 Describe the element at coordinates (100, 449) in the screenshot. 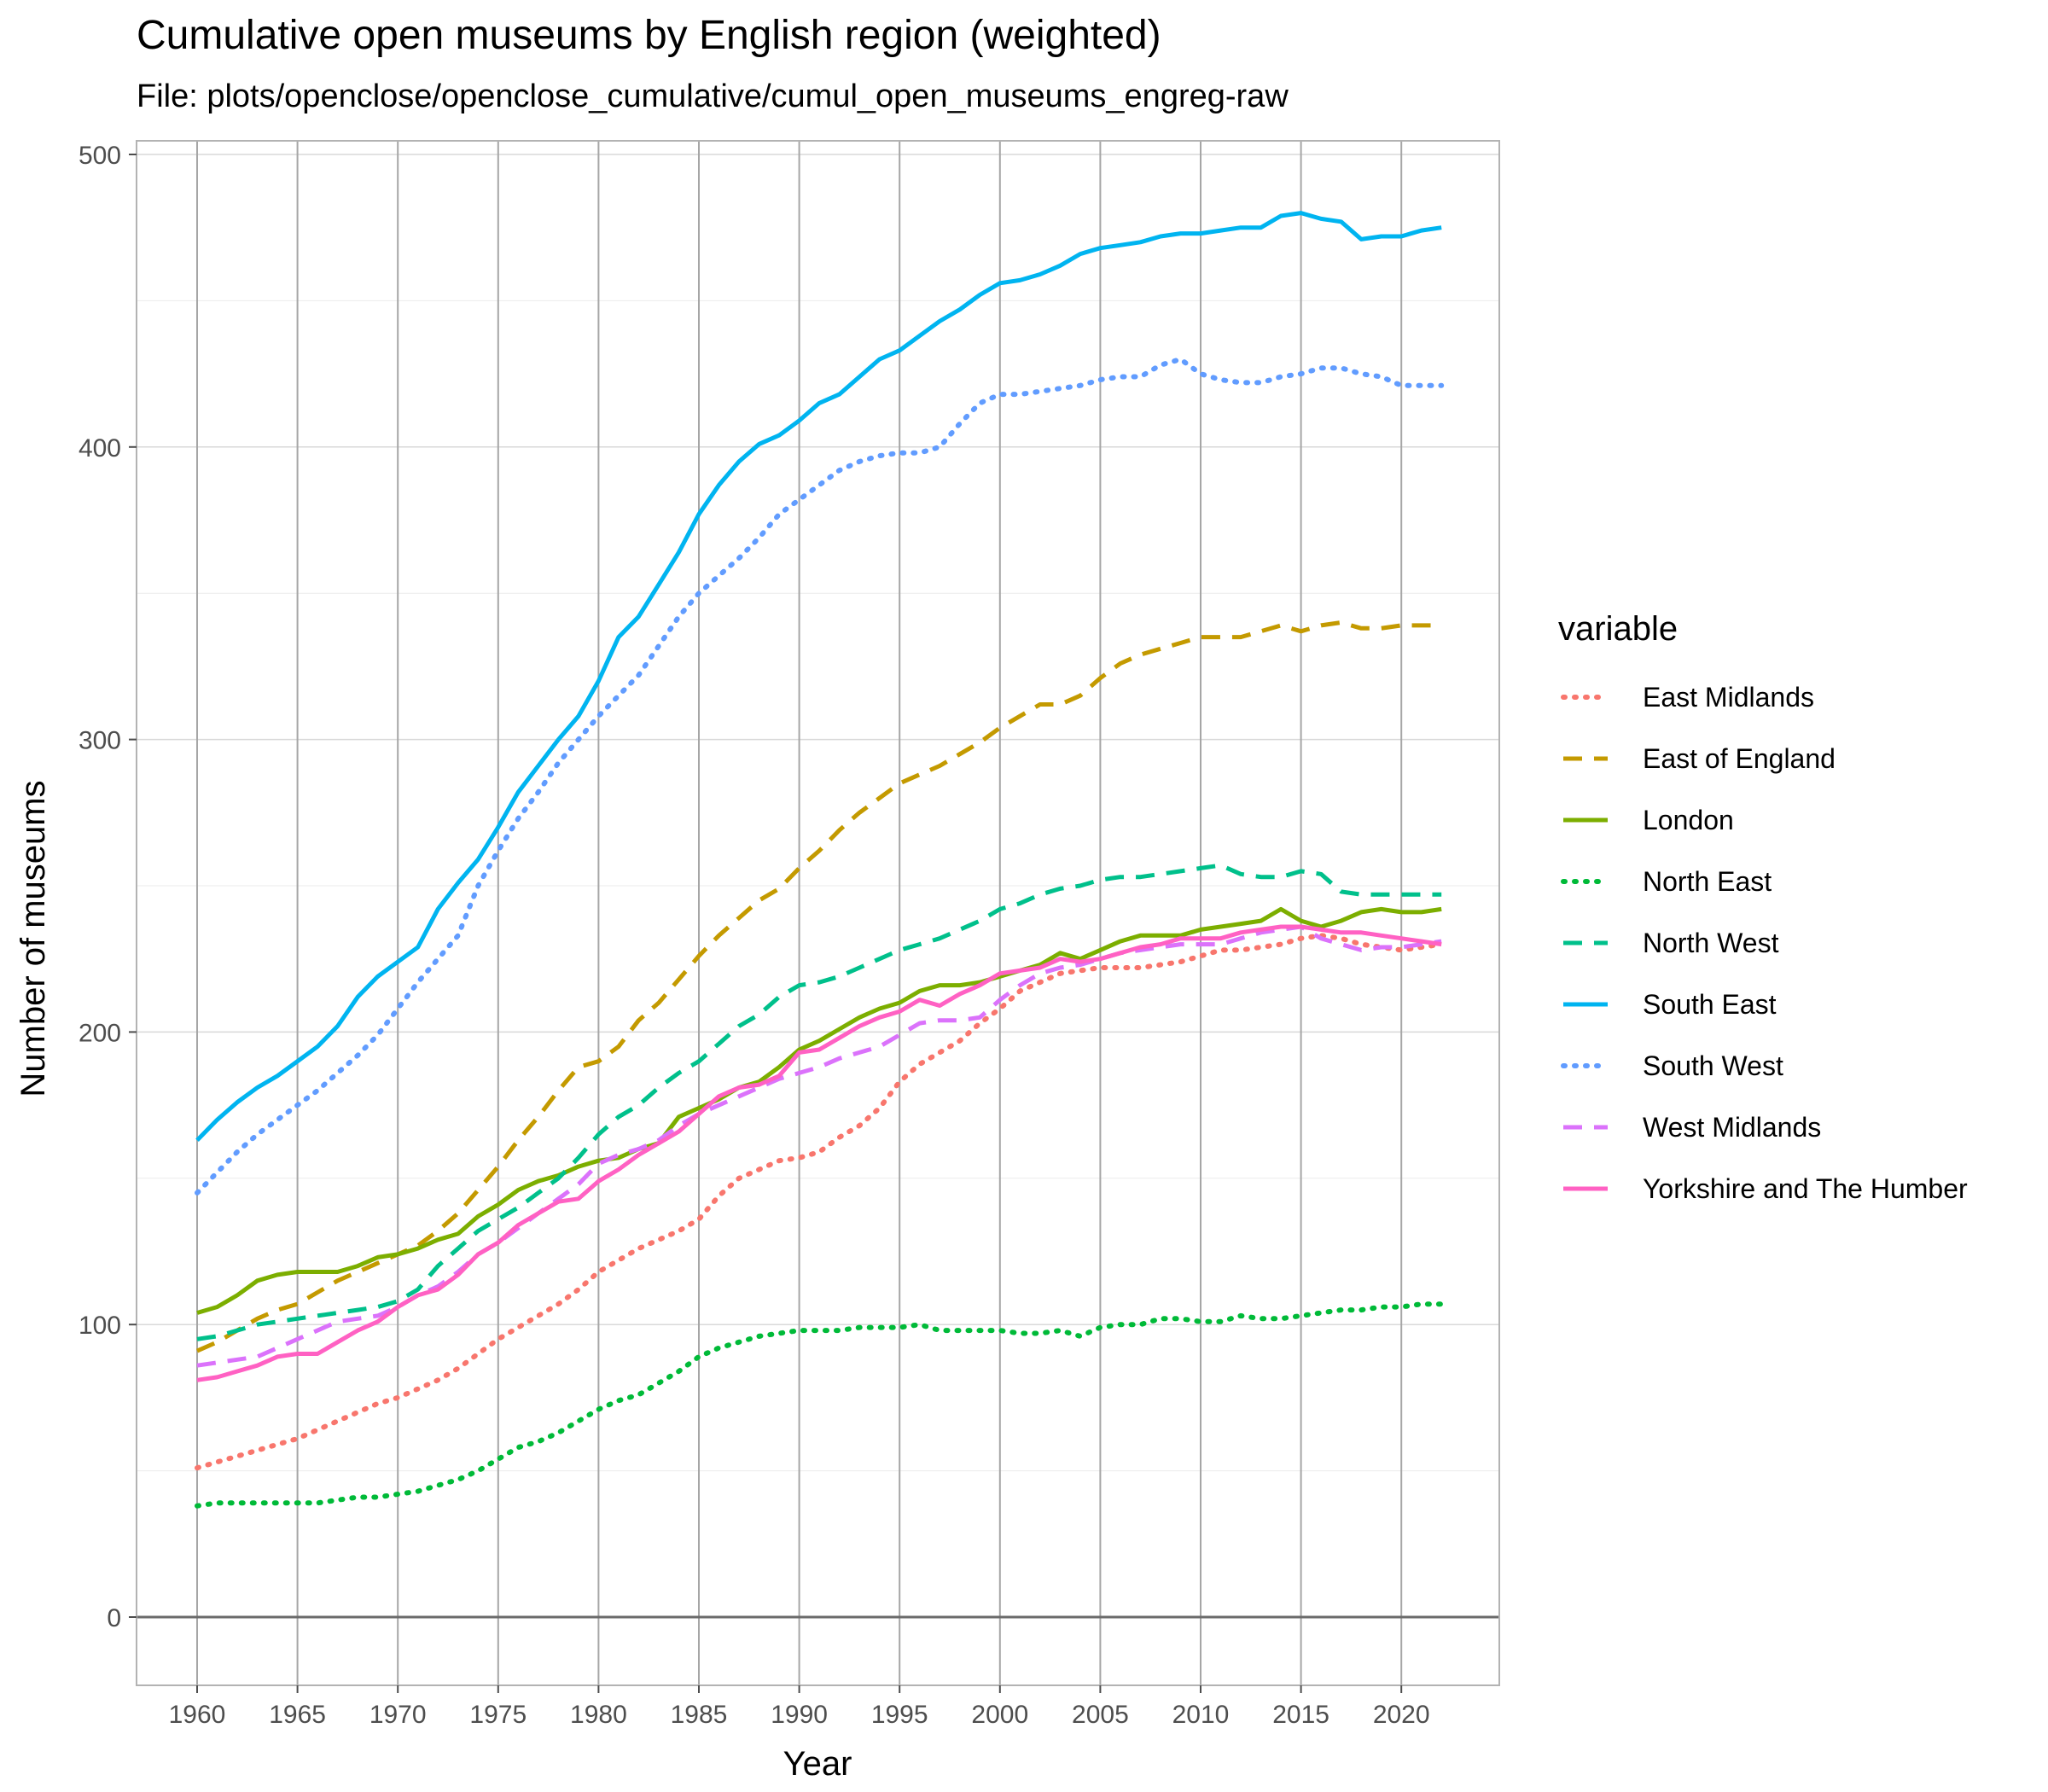

I see `y-tick-label: 400` at that location.